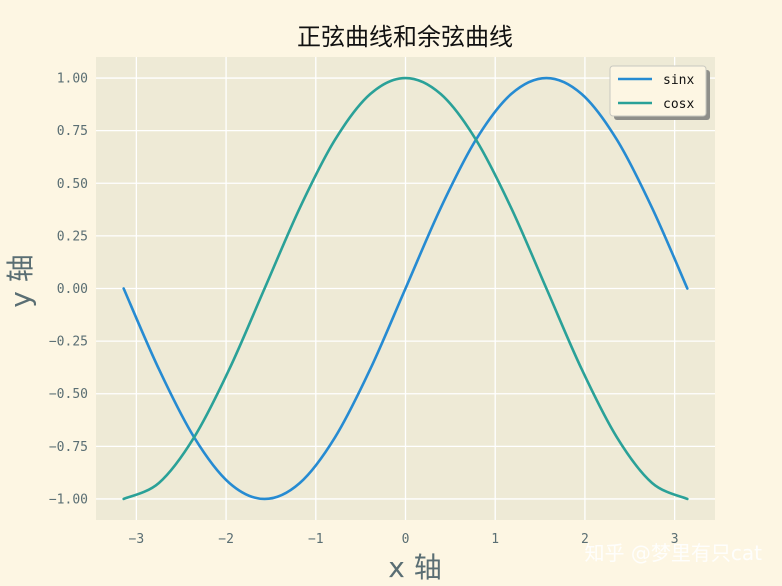  What do you see at coordinates (20, 280) in the screenshot?
I see `y-axis-label: y 轴` at bounding box center [20, 280].